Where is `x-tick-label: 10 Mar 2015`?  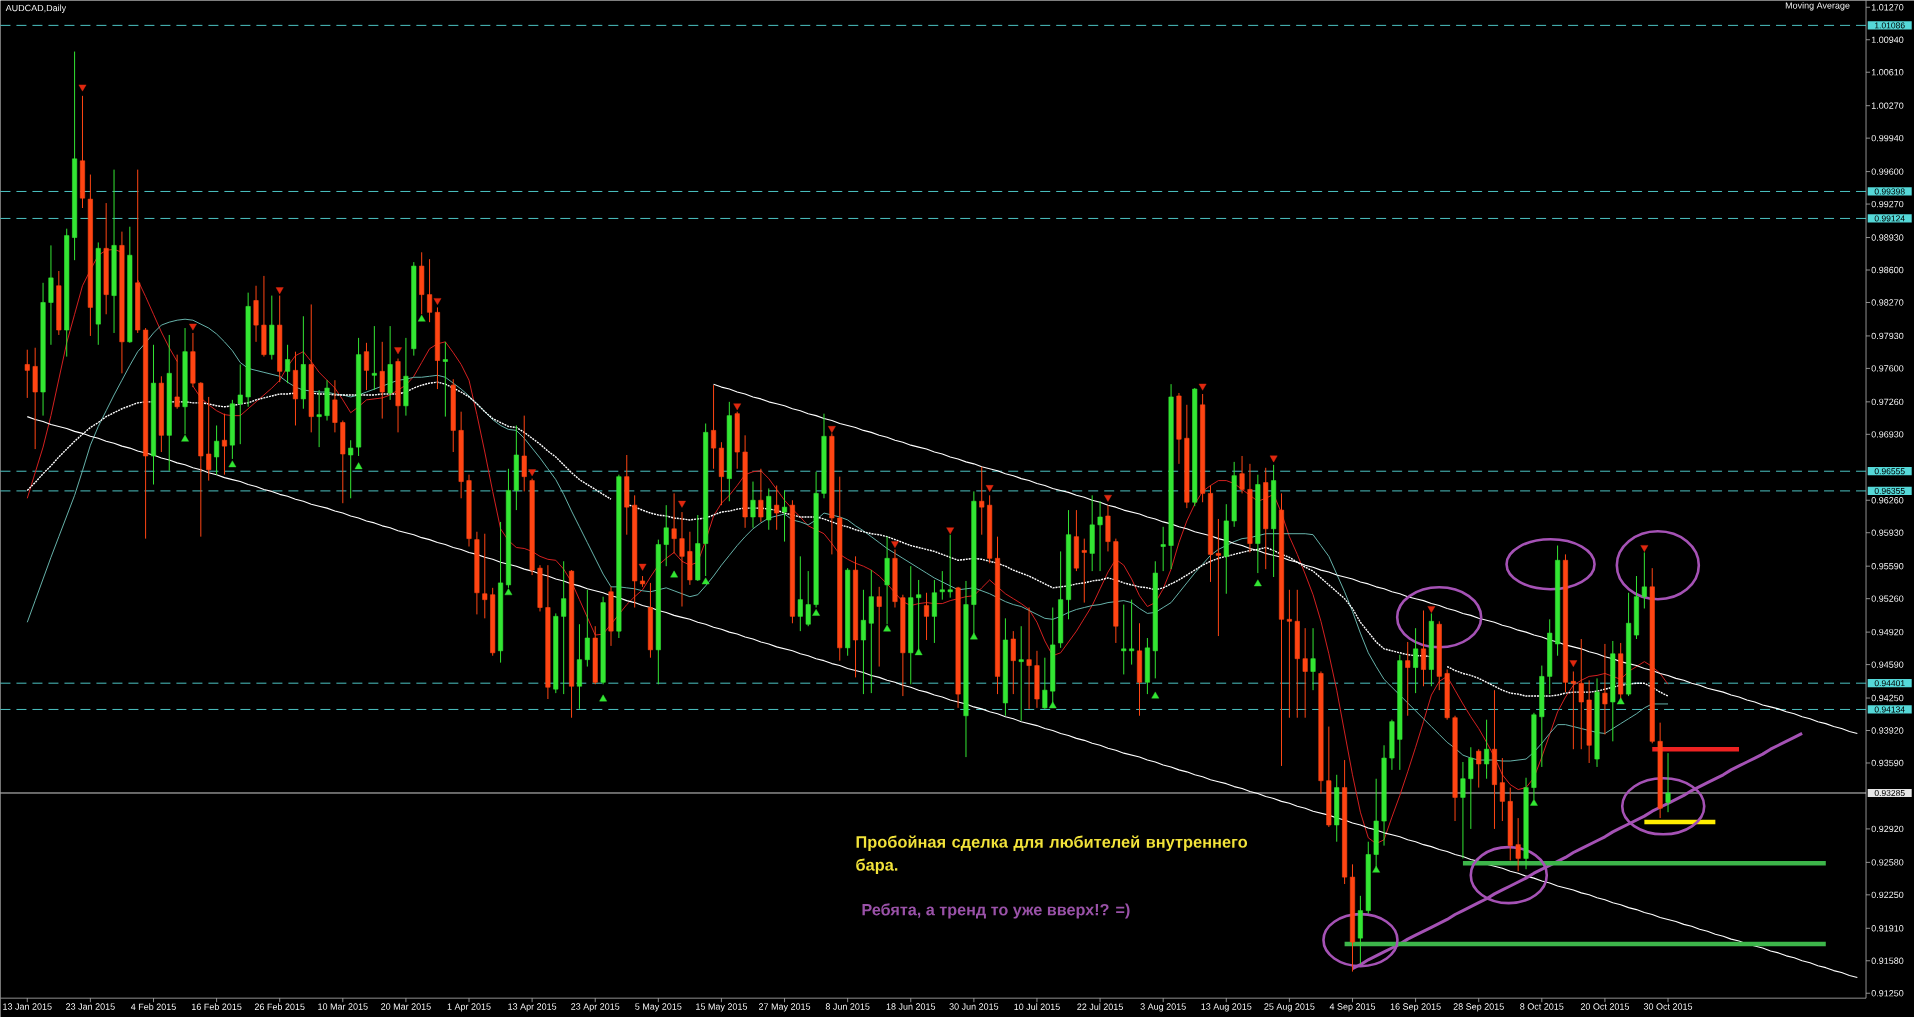 x-tick-label: 10 Mar 2015 is located at coordinates (343, 1006).